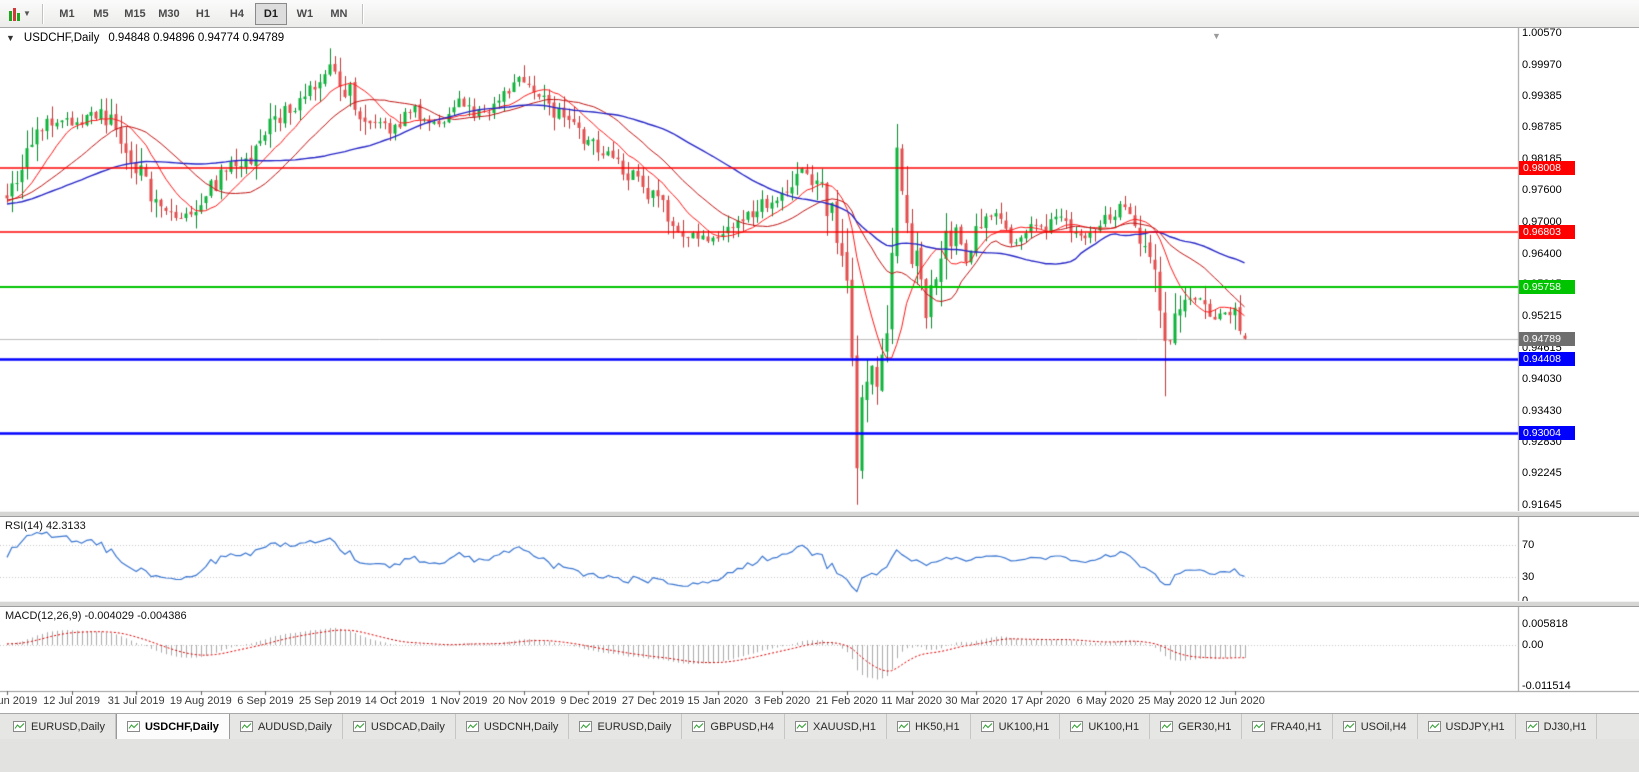 This screenshot has width=1639, height=772. Describe the element at coordinates (181, 726) in the screenshot. I see `chart-tab-label: USDCHF,Daily` at that location.